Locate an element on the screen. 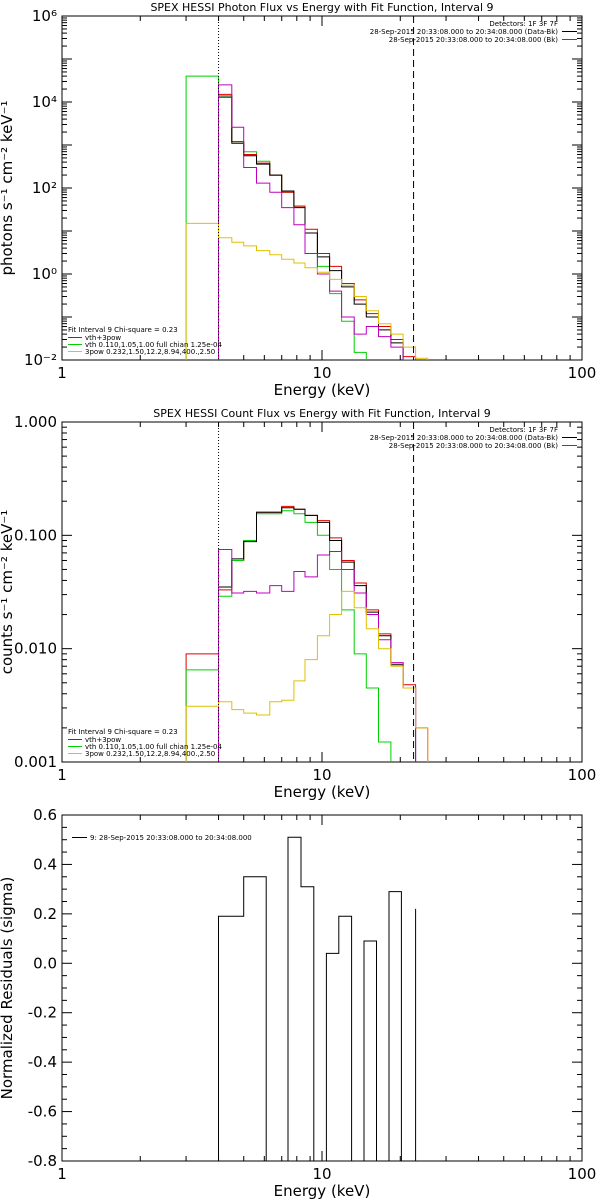 The height and width of the screenshot is (1200, 600). y-tick-label-10: 10⁶ is located at coordinates (44, 16).